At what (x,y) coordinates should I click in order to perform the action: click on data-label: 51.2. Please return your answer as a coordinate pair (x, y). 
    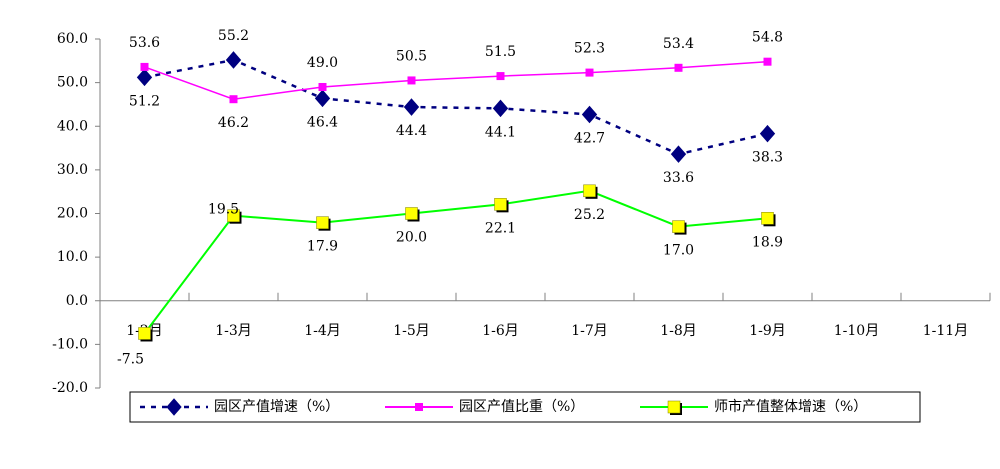
    Looking at the image, I should click on (144, 101).